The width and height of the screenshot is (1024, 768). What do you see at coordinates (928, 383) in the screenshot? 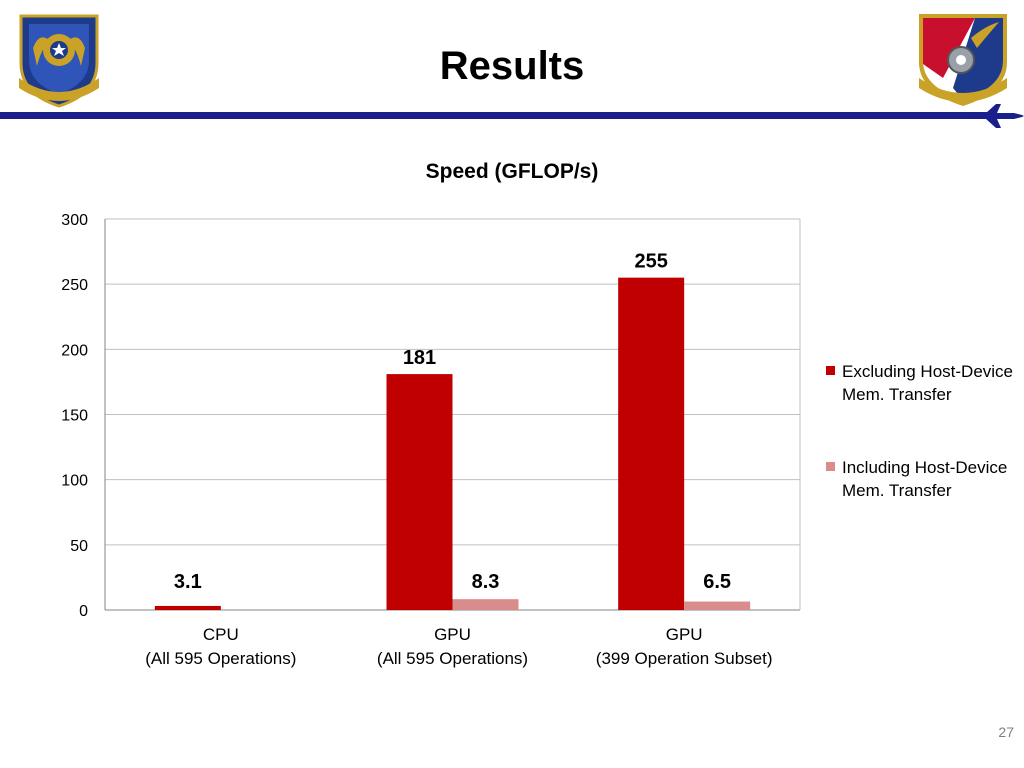
I see `legend-label-excluding: Excluding Host-Device Mem. Transfer` at bounding box center [928, 383].